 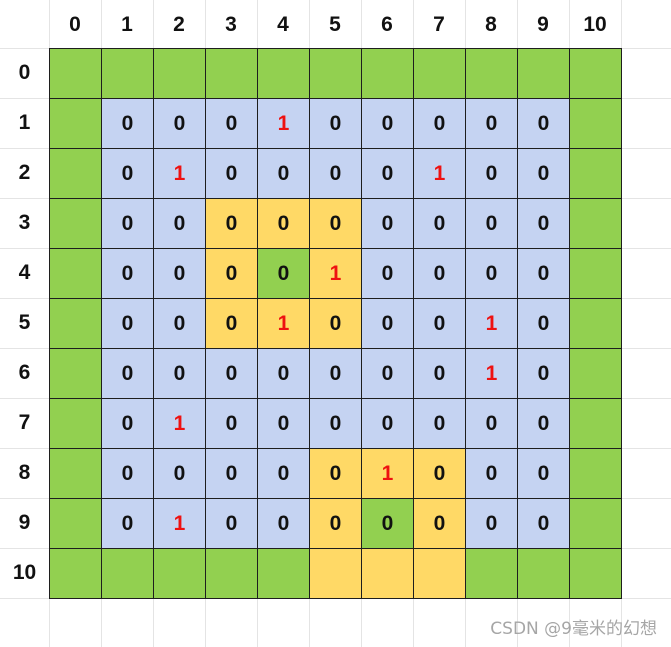 What do you see at coordinates (24, 472) in the screenshot?
I see `row-header: 8` at bounding box center [24, 472].